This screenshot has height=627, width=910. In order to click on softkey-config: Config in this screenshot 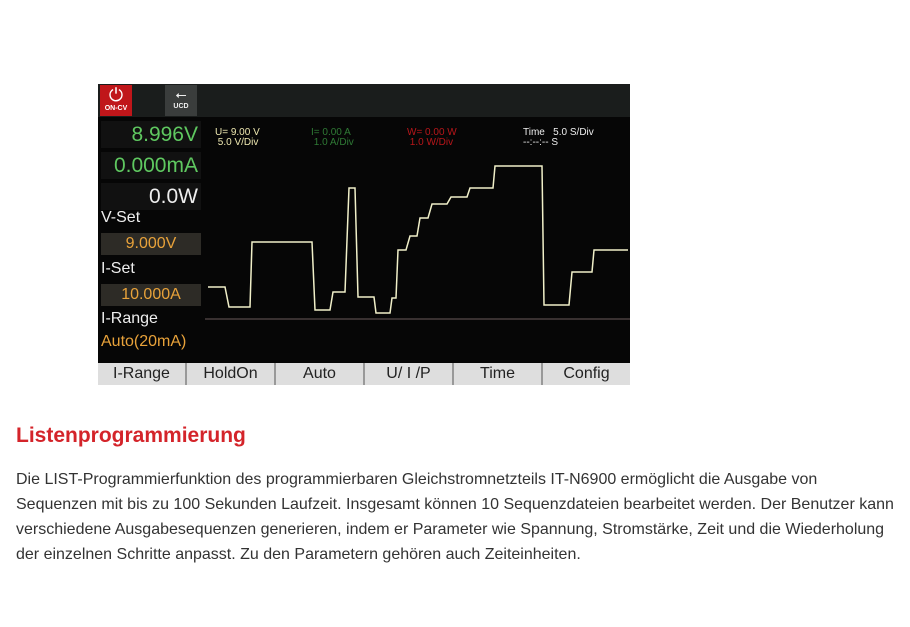, I will do `click(586, 374)`.